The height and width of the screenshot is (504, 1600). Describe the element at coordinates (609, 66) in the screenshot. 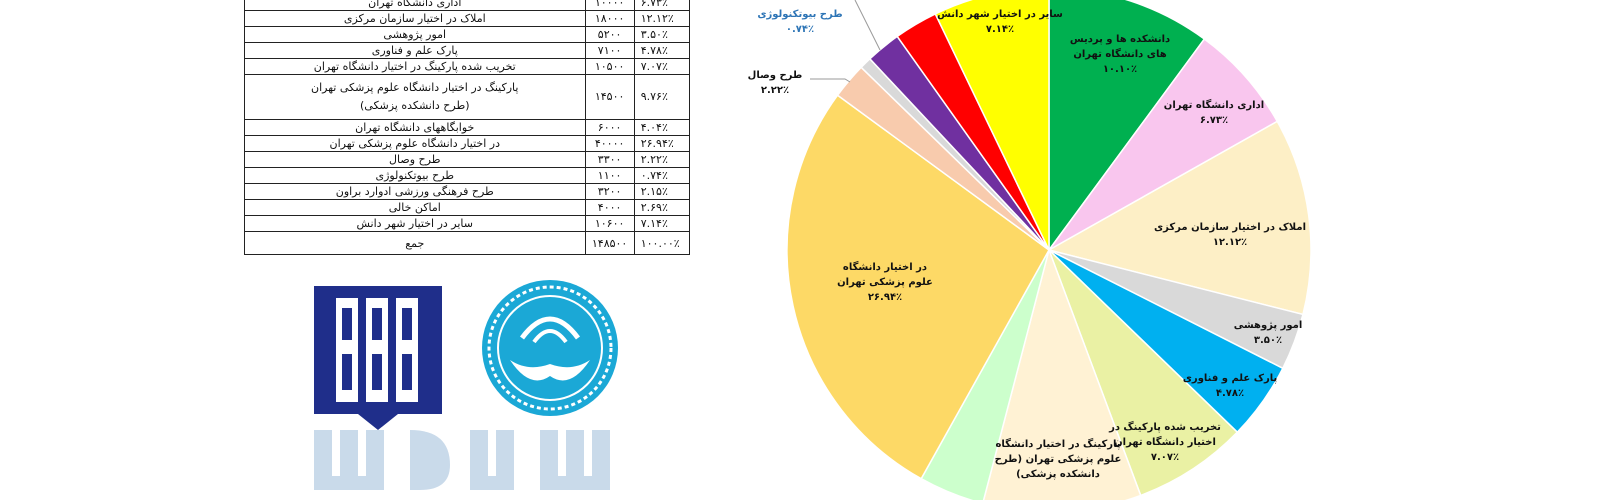

I see `table-cell-area: ۱۰۵۰۰` at that location.